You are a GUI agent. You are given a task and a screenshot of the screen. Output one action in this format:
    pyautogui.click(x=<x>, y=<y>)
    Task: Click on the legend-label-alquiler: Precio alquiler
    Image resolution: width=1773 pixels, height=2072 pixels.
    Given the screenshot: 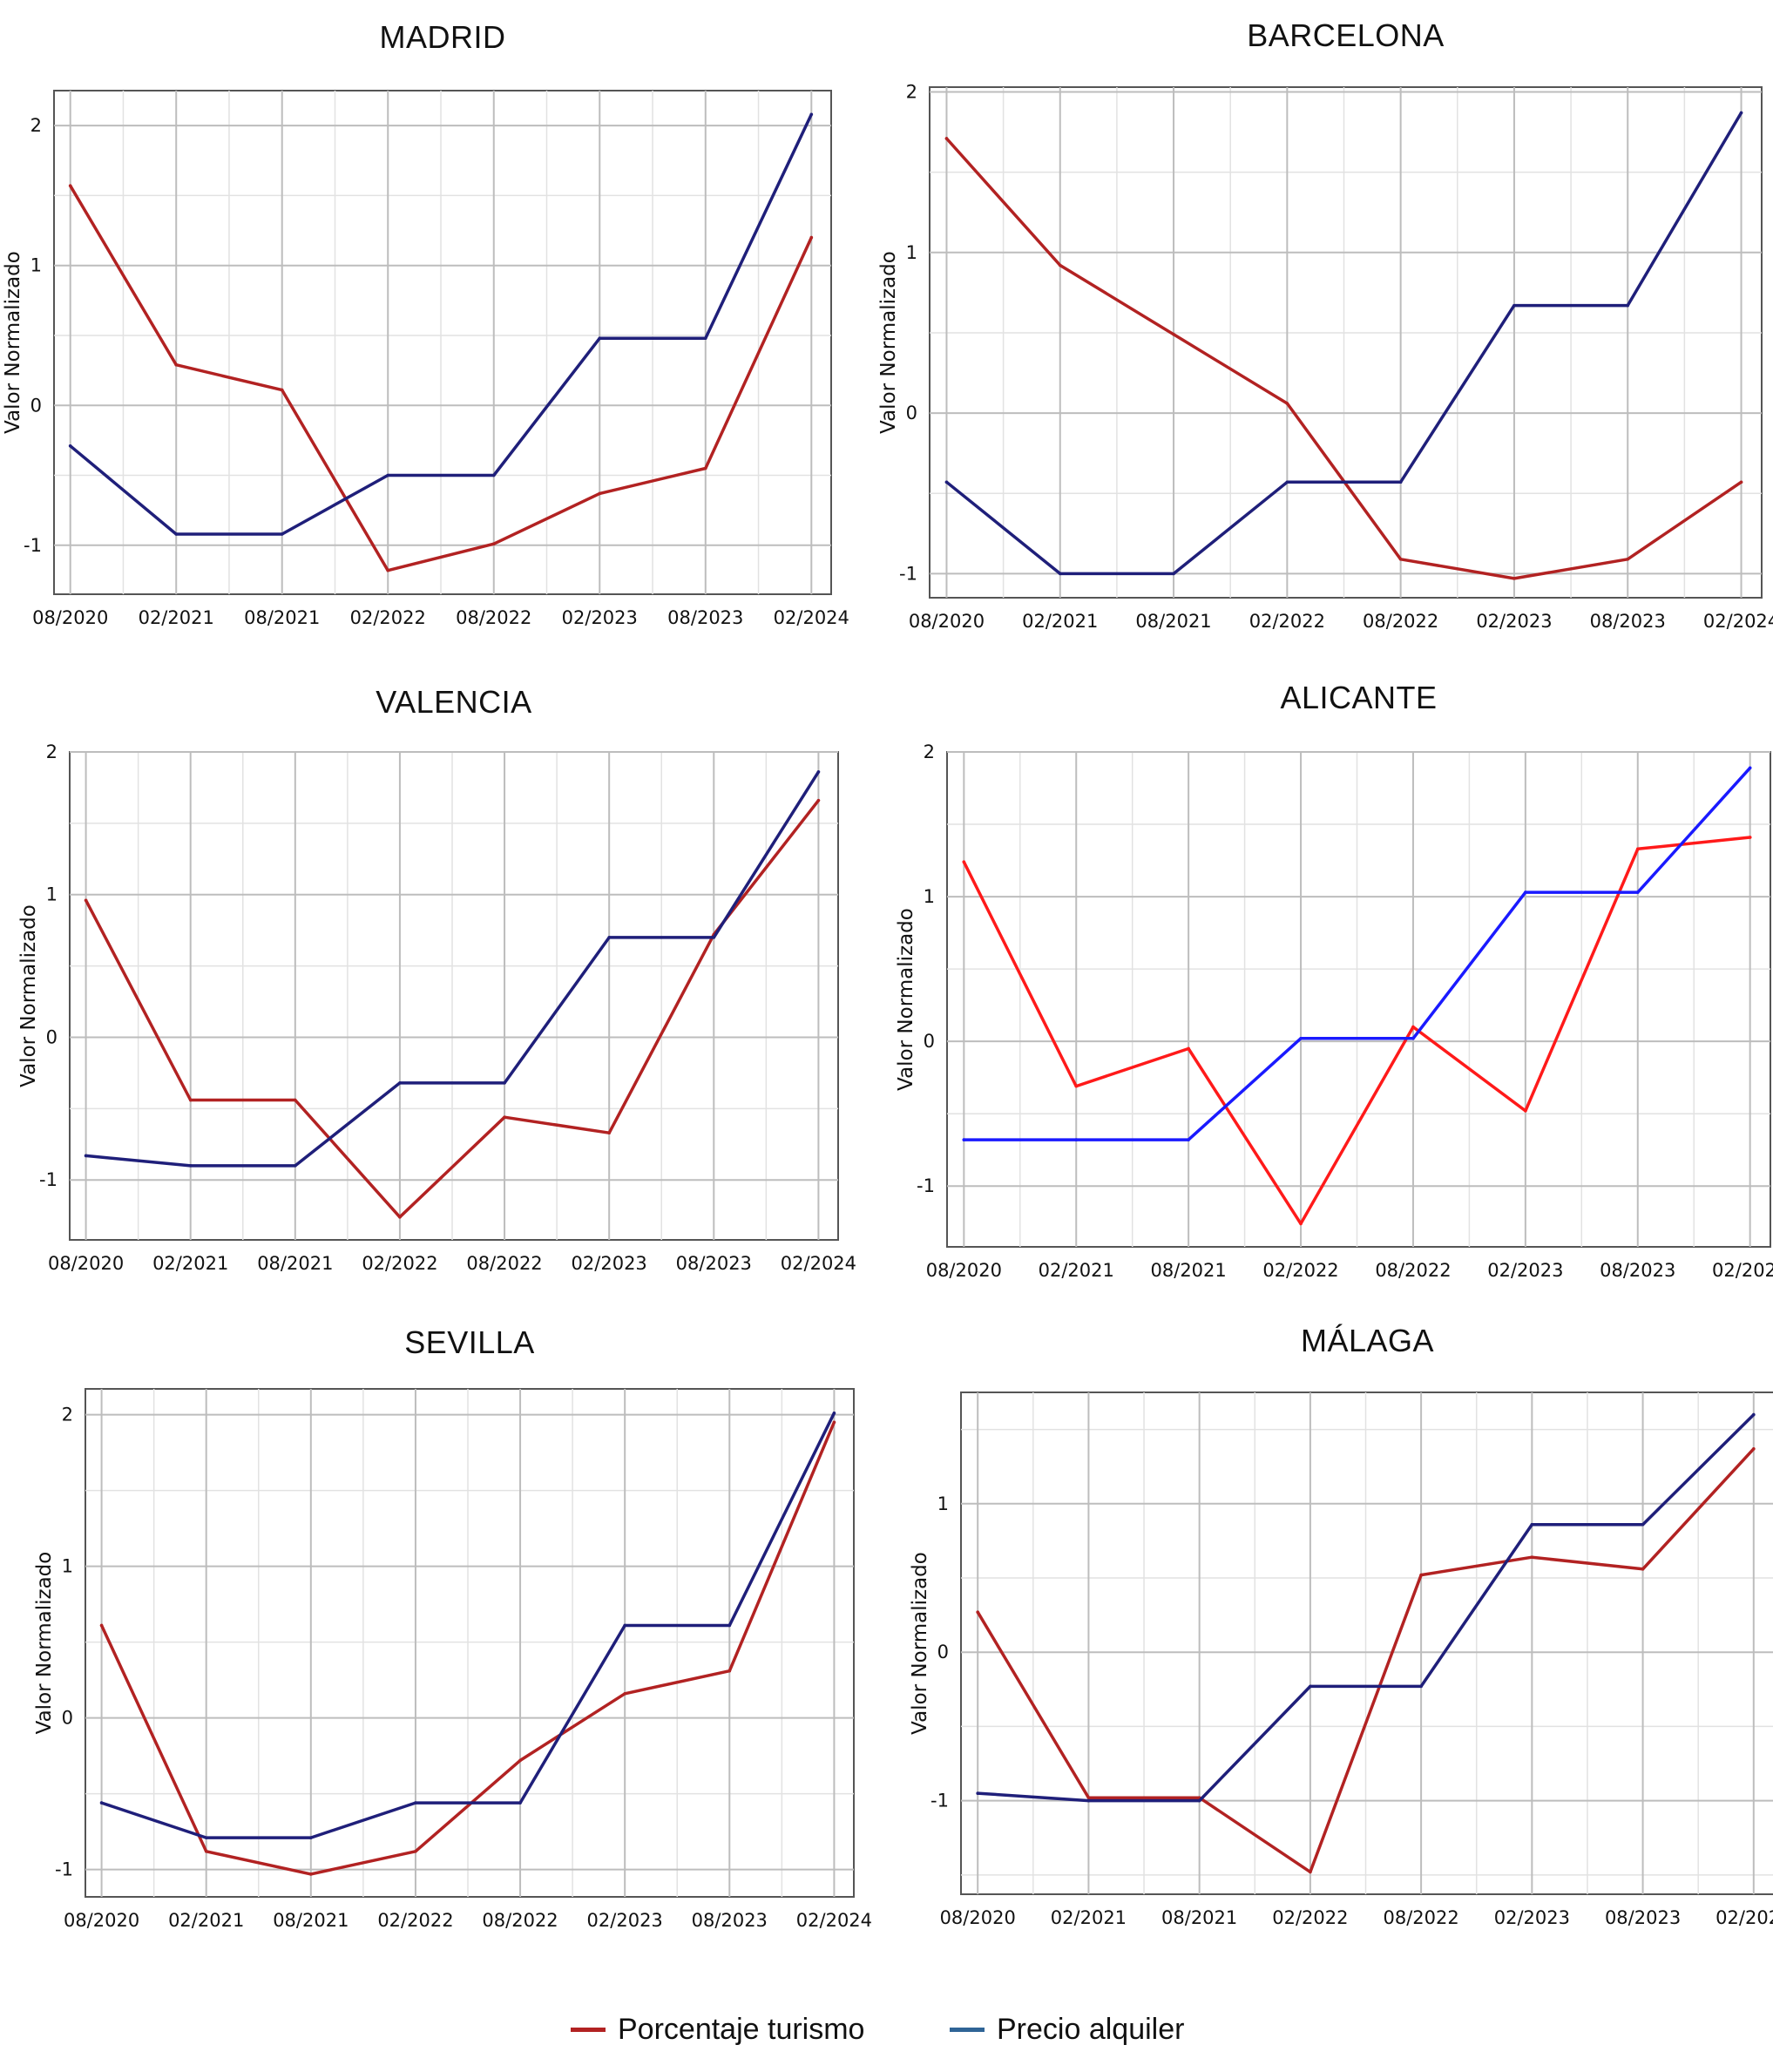 What is the action you would take?
    pyautogui.click(x=1091, y=2030)
    